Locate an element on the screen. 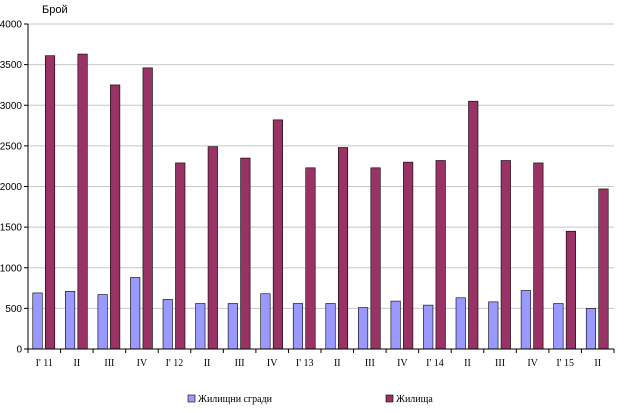  x-tick-label: I' 15 is located at coordinates (565, 363).